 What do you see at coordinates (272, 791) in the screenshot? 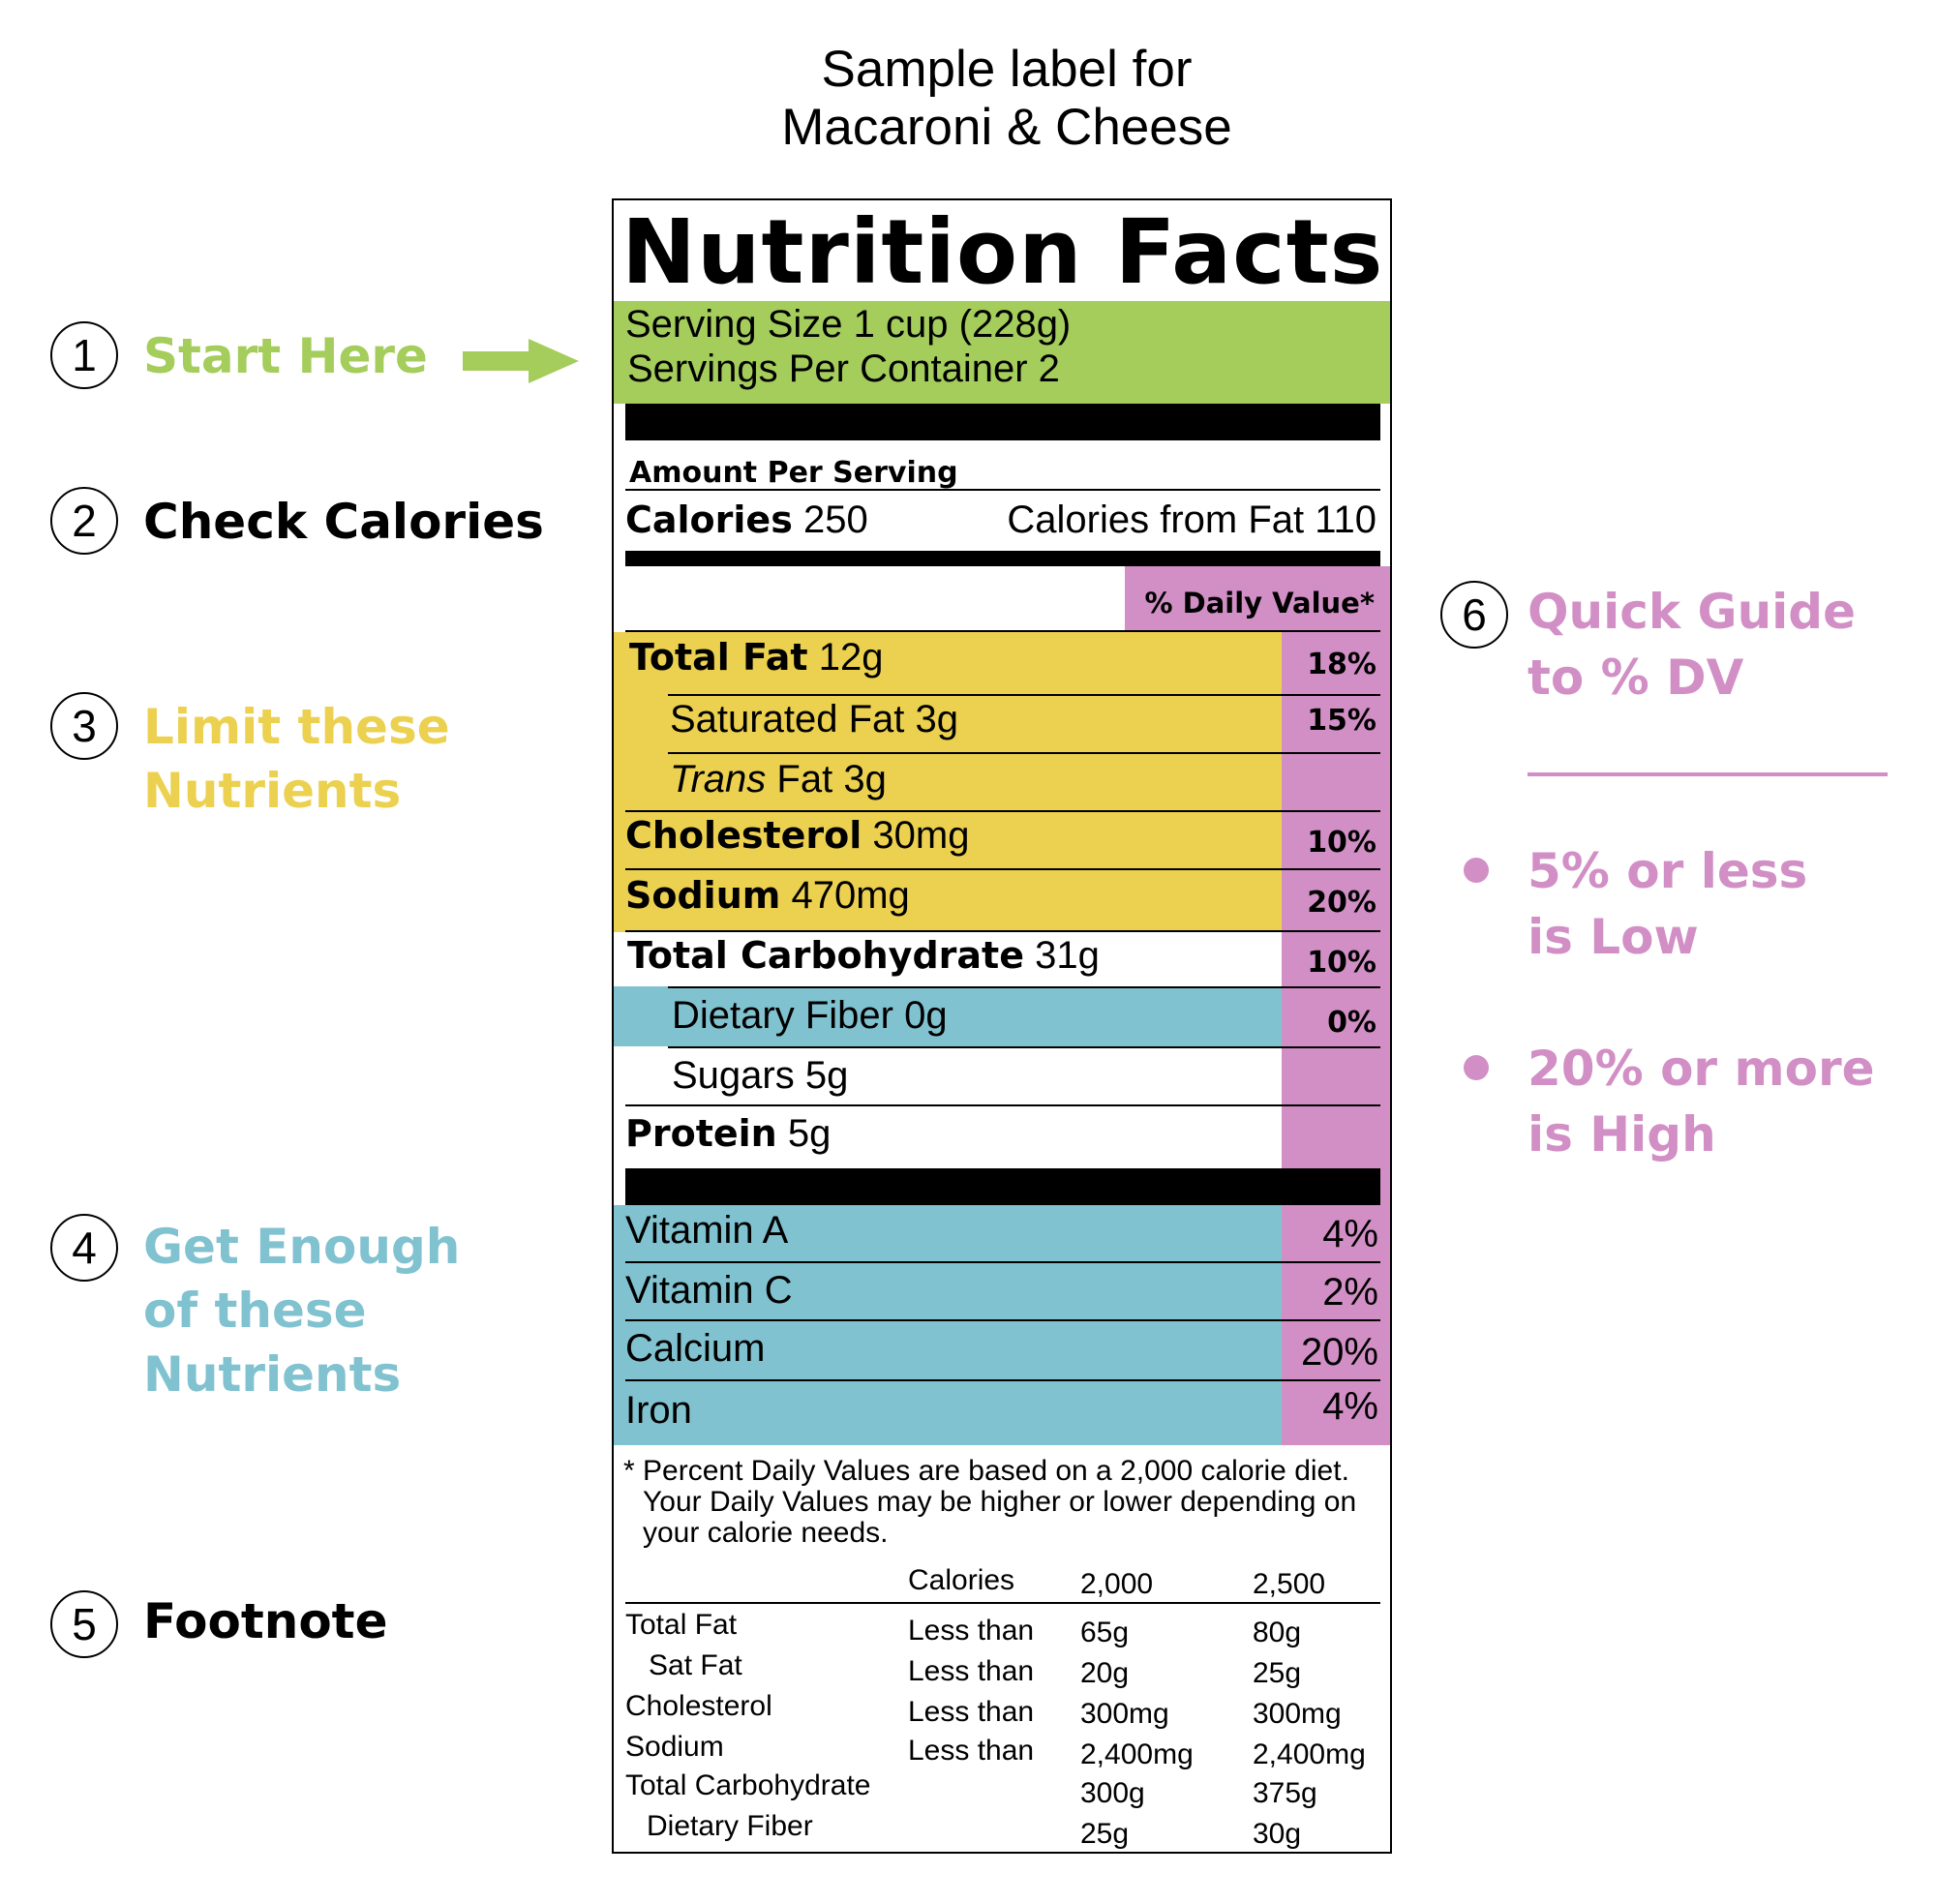
I see `step-3-line-2: Nutrients` at bounding box center [272, 791].